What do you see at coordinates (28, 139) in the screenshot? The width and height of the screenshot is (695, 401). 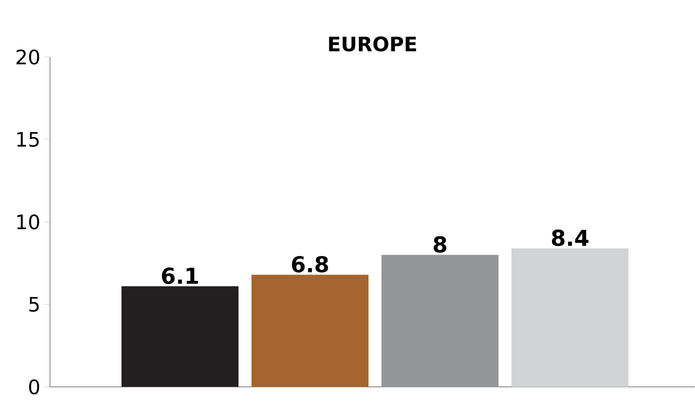 I see `y-tick-label: 15` at bounding box center [28, 139].